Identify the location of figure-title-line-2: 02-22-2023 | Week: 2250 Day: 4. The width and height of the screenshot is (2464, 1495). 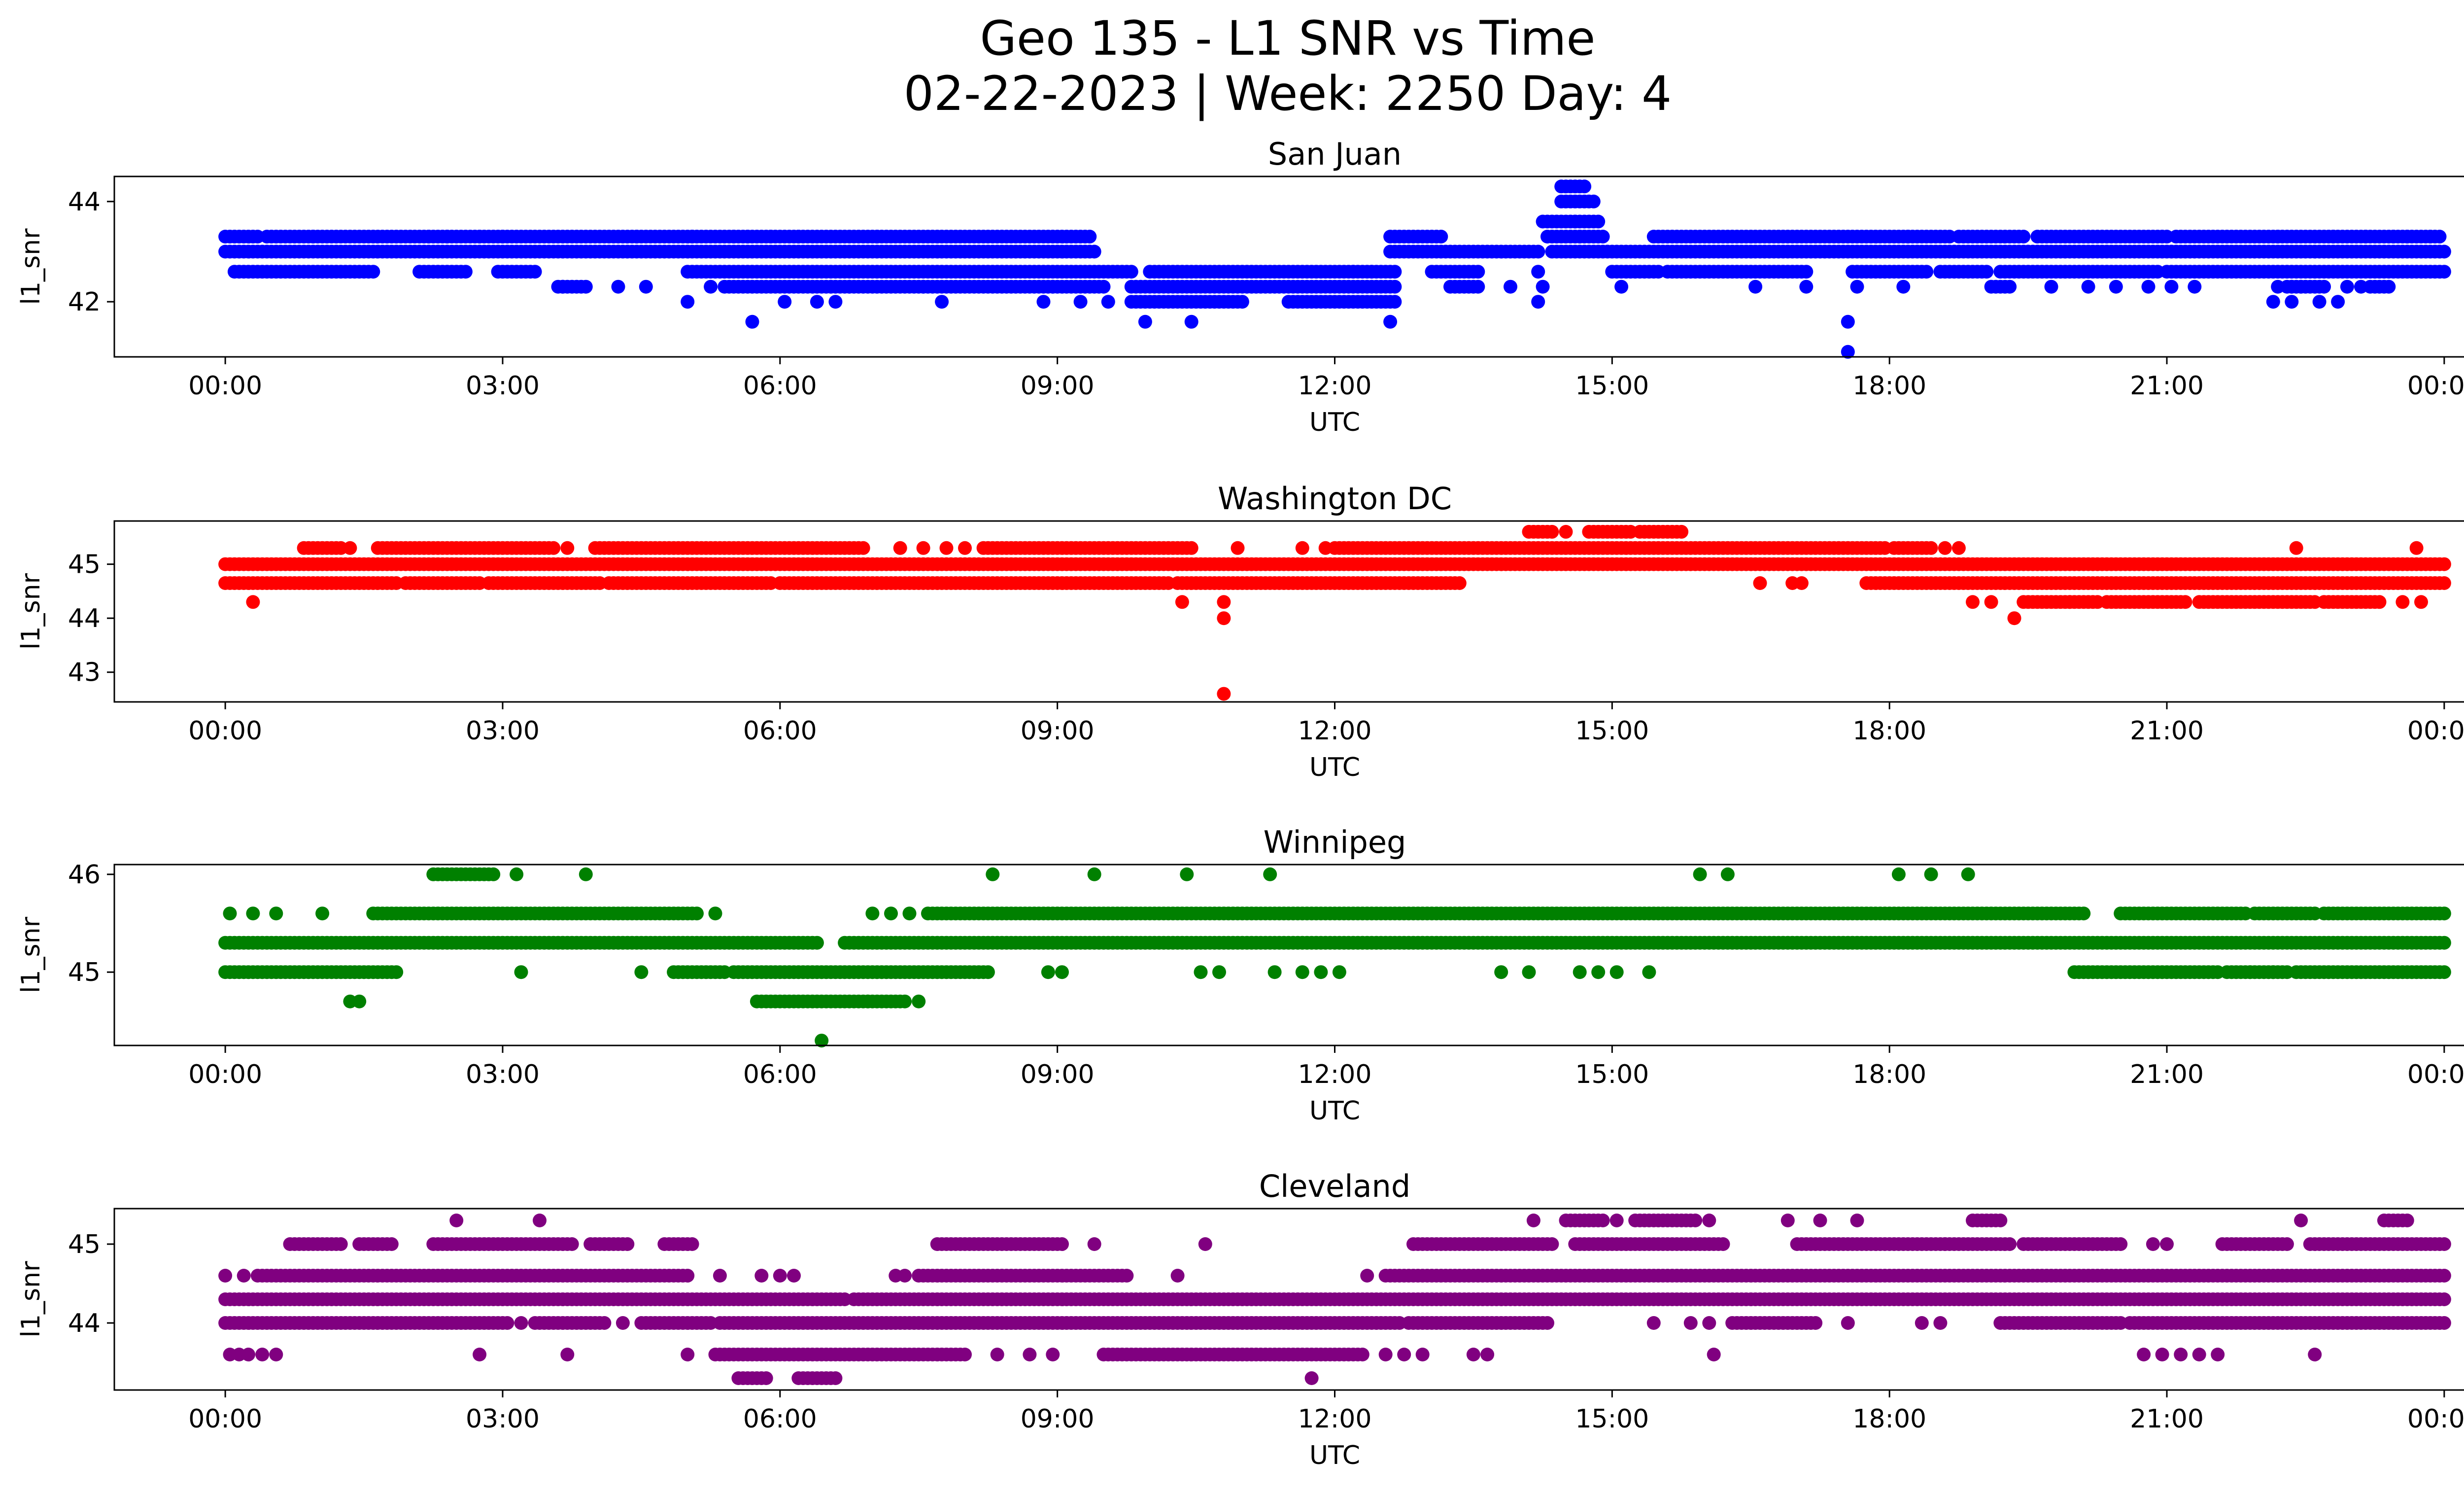
(1287, 93).